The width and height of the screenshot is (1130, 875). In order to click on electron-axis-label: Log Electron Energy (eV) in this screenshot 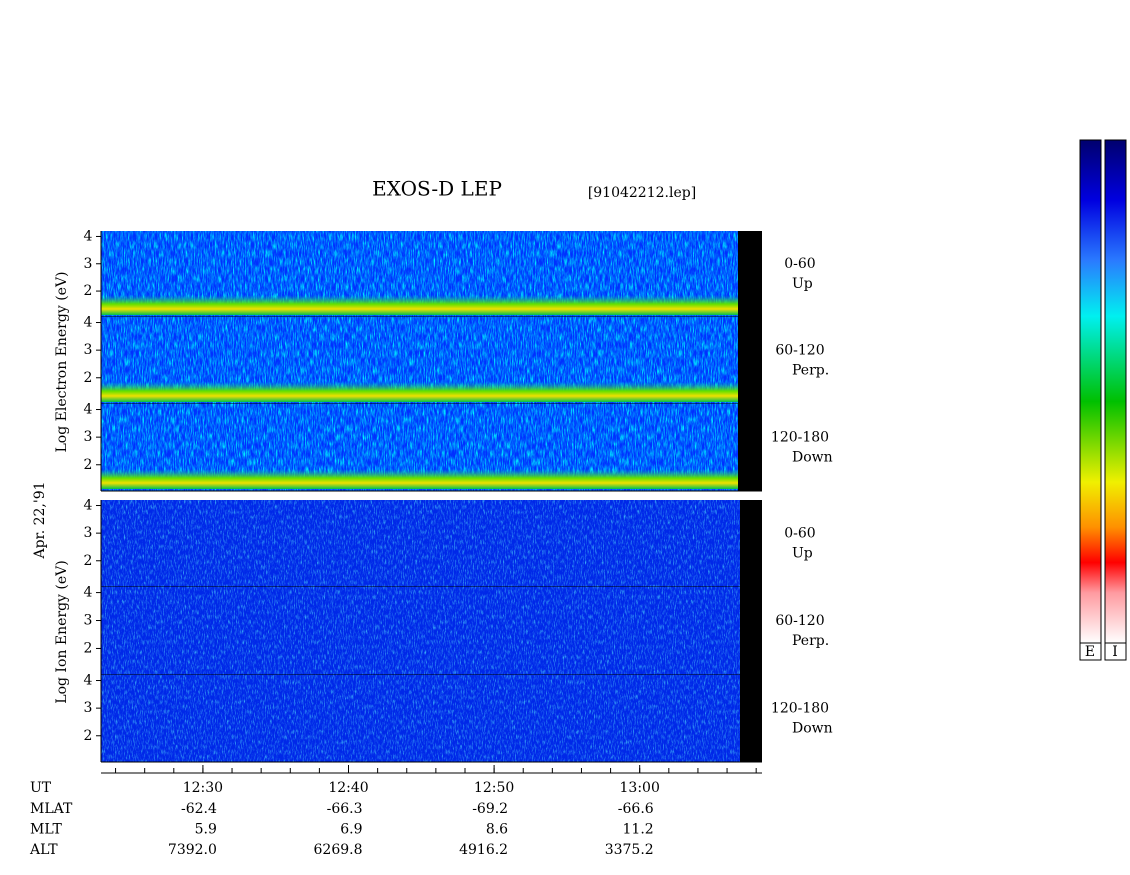, I will do `click(62, 361)`.